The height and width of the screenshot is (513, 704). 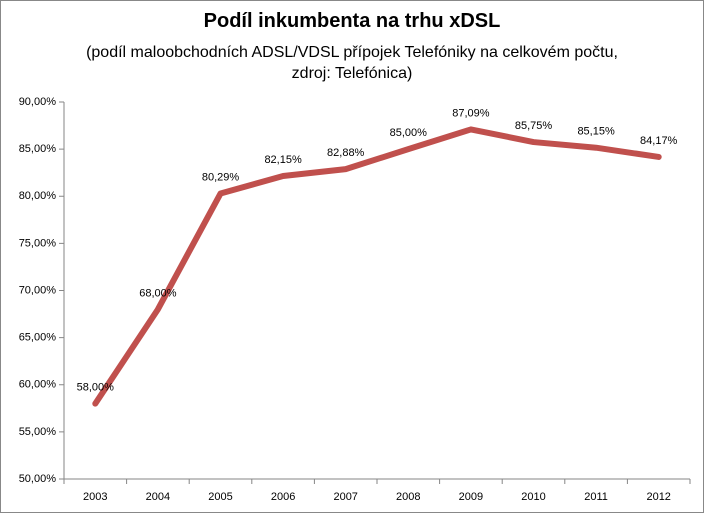 I want to click on data-label: 82,88%, so click(x=346, y=153).